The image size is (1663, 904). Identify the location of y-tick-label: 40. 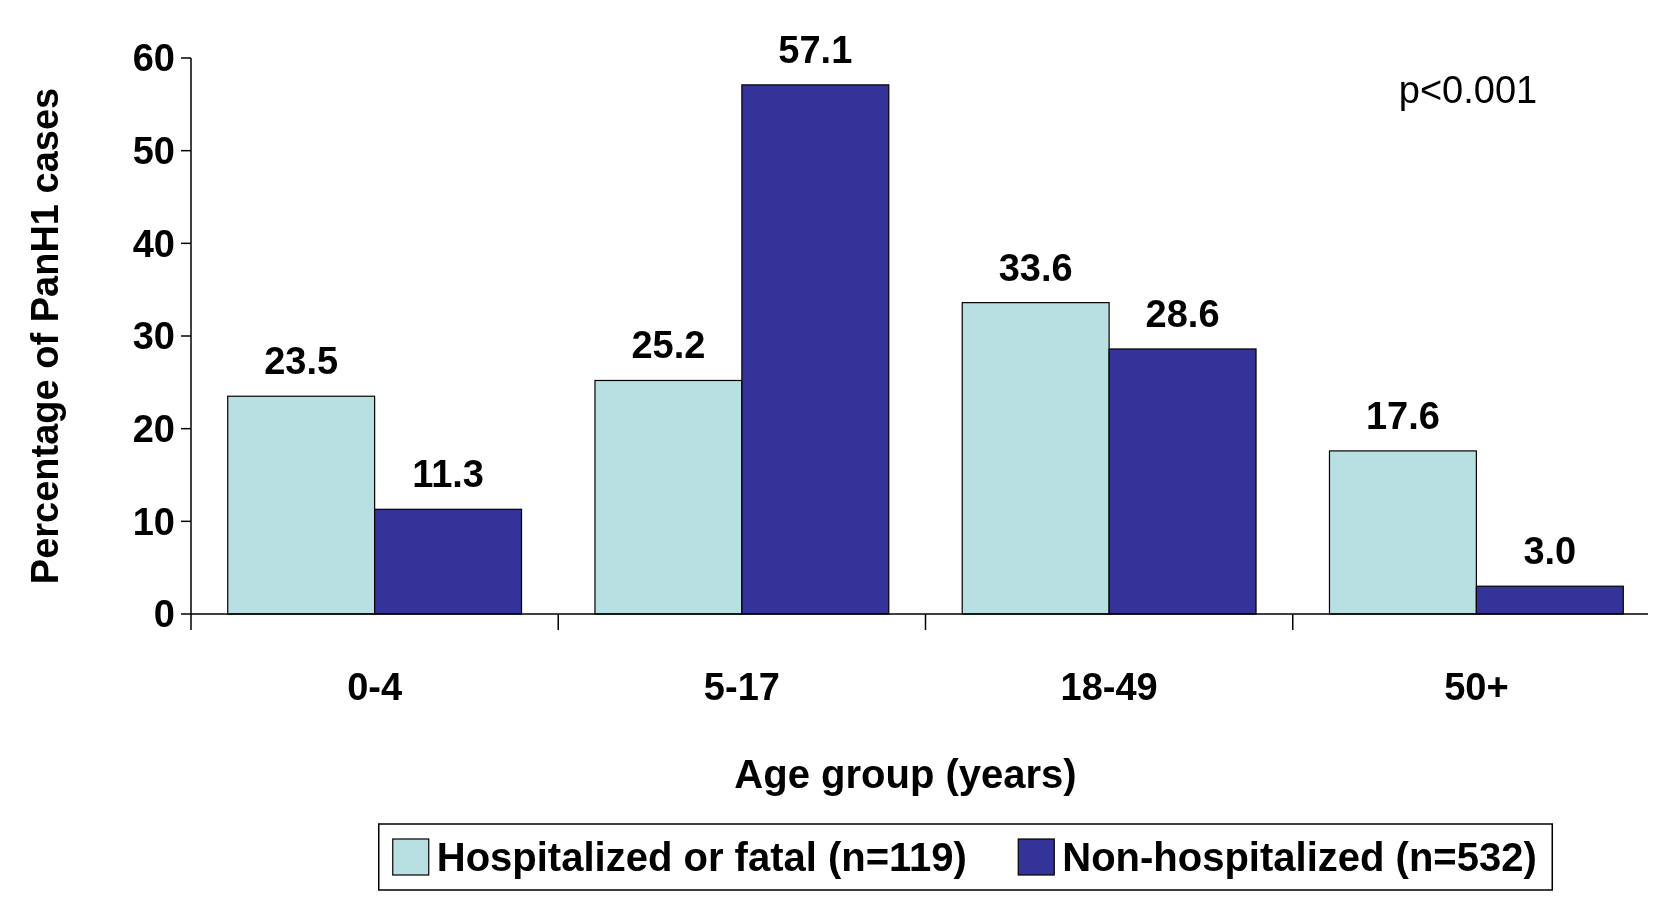
(153, 243).